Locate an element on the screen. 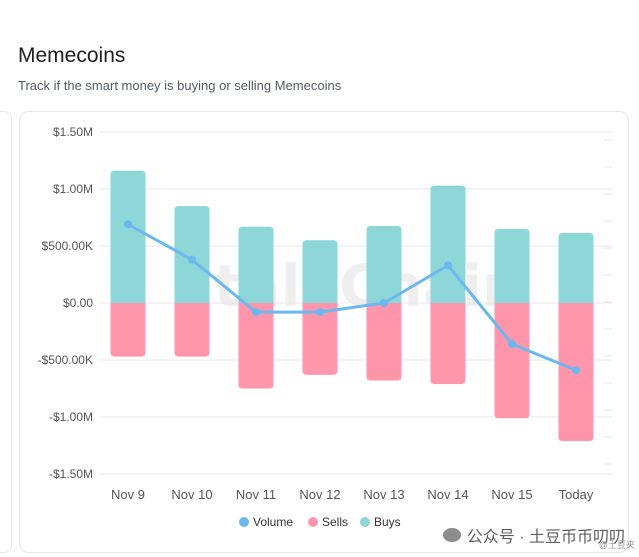 This screenshot has height=557, width=639. y-tick-label: $1.00M is located at coordinates (73, 189).